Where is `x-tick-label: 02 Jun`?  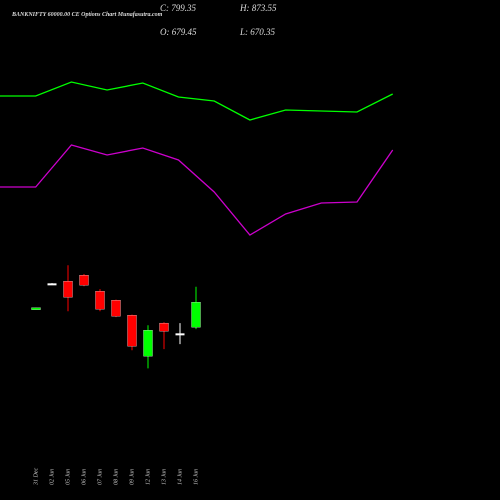
x-tick-label: 02 Jun is located at coordinates (52, 477).